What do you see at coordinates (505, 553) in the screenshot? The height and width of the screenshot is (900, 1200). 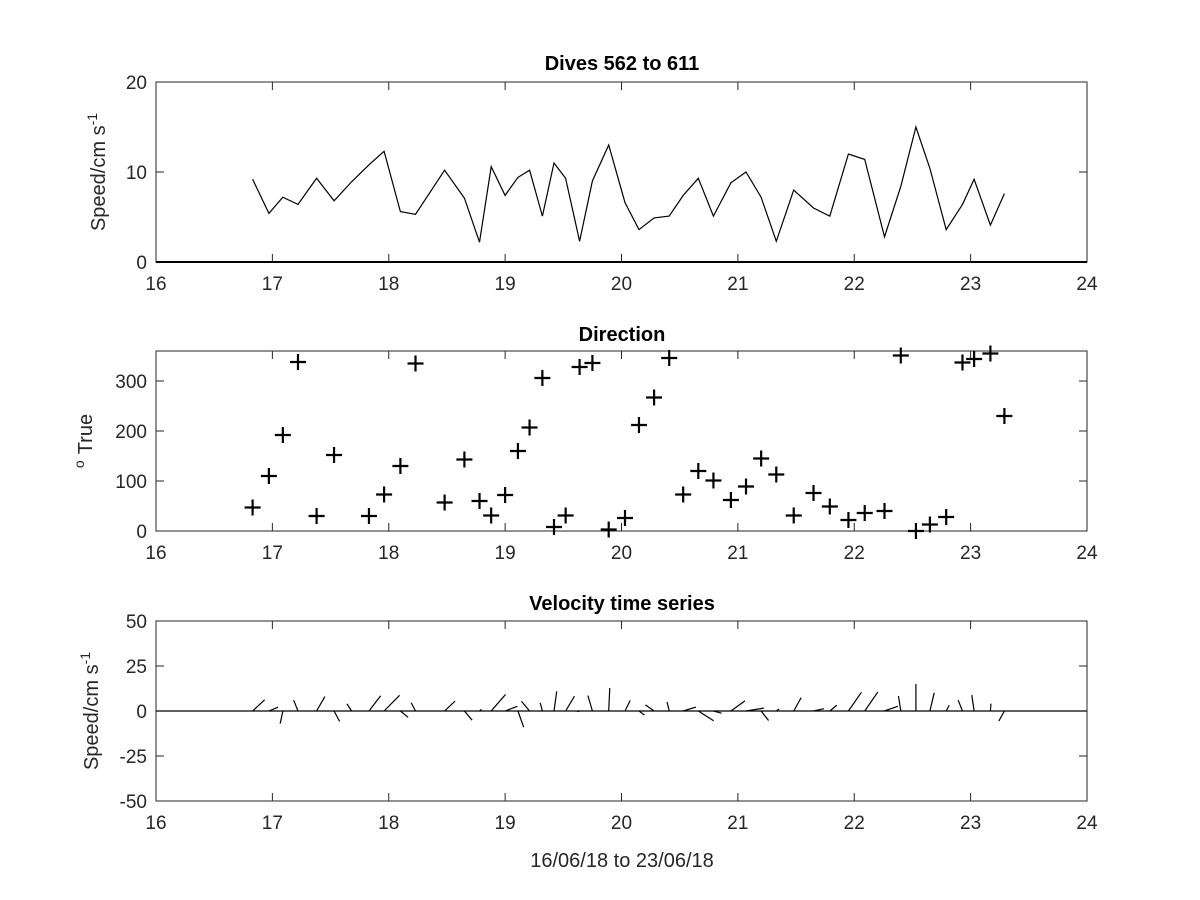 I see `direction-x-tick-label: 19` at bounding box center [505, 553].